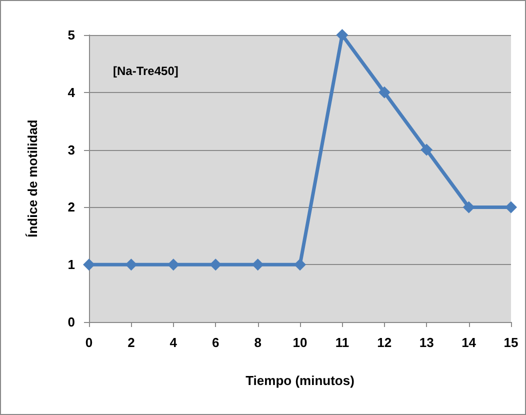 The image size is (526, 415). What do you see at coordinates (384, 342) in the screenshot?
I see `x-tick-label: 12` at bounding box center [384, 342].